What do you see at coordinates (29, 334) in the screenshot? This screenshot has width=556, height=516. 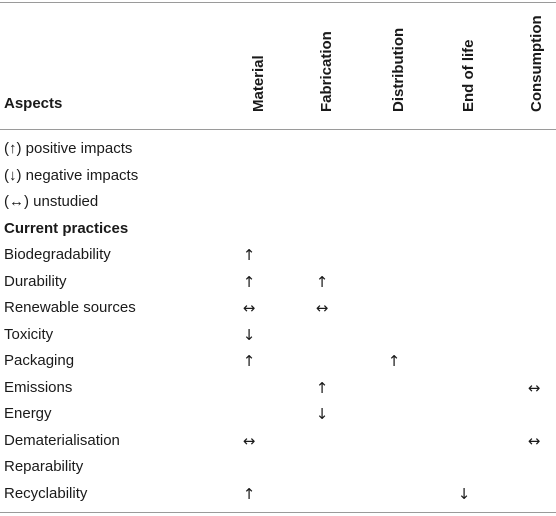 I see `row-label-toxicity: Toxicity` at bounding box center [29, 334].